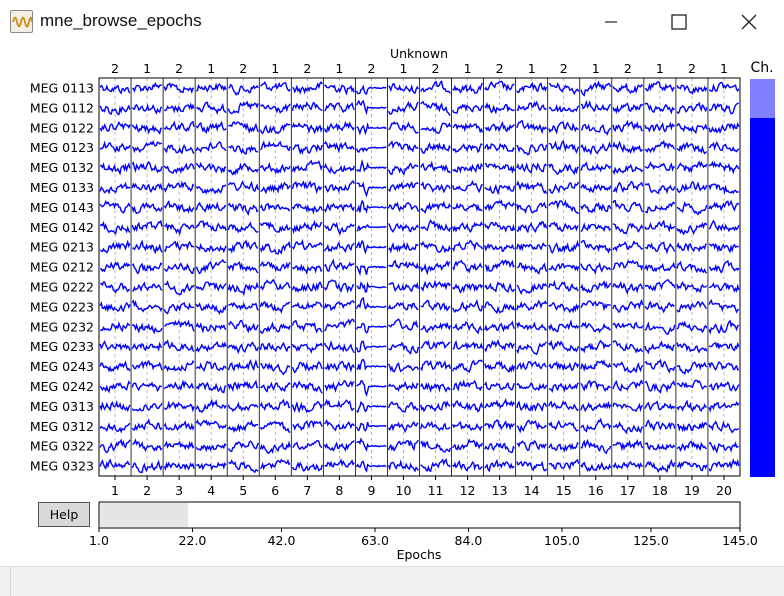 The image size is (784, 596). What do you see at coordinates (10, 581) in the screenshot?
I see `status-separator` at bounding box center [10, 581].